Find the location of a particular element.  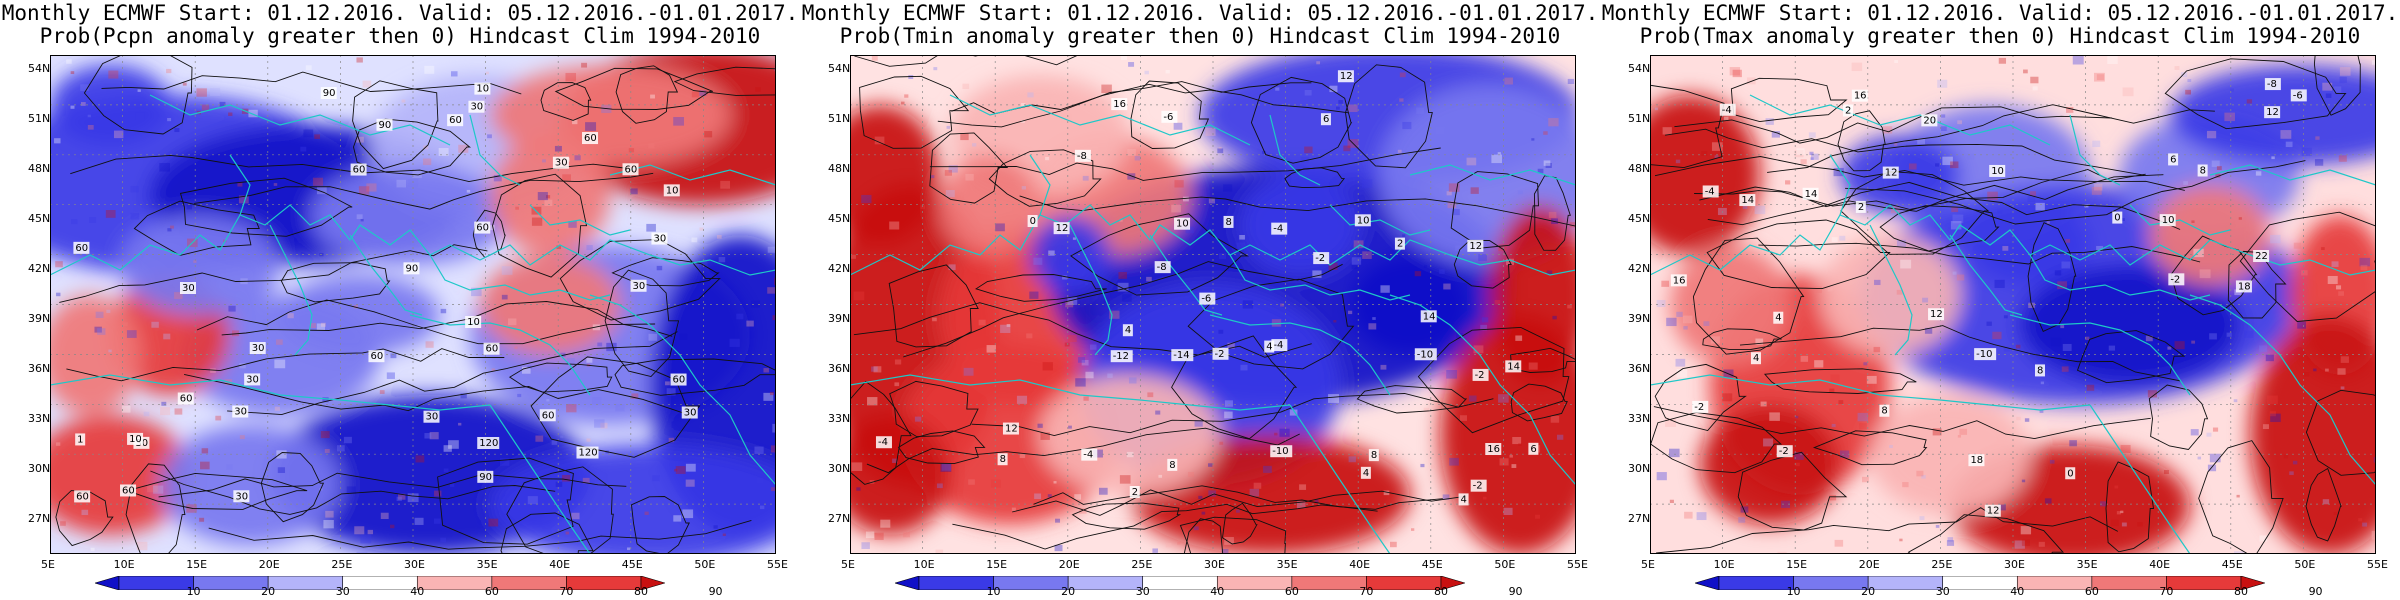

lat-tick-label: 42N is located at coordinates (39, 268).